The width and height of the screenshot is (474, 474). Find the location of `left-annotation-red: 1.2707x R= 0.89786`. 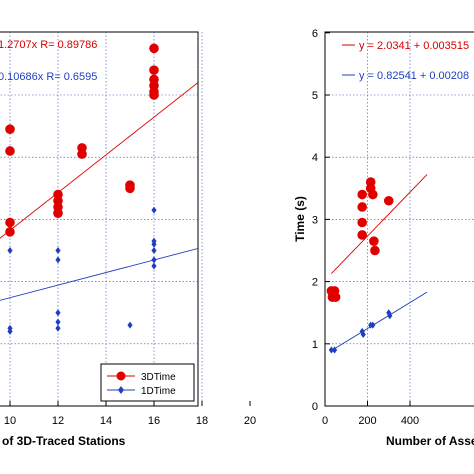

left-annotation-red: 1.2707x R= 0.89786 is located at coordinates (48, 45).